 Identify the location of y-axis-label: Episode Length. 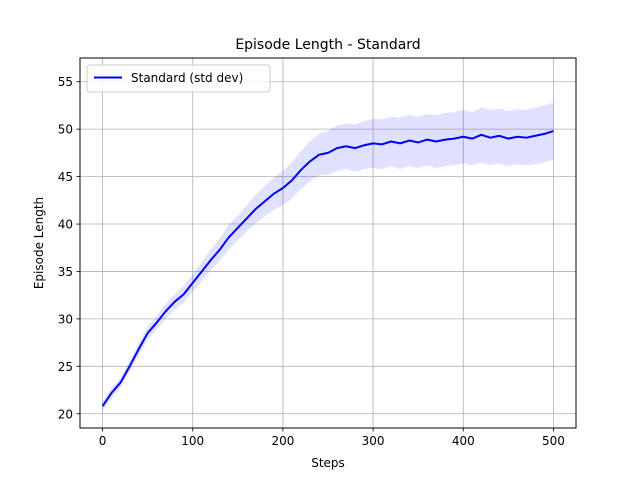
(39, 243).